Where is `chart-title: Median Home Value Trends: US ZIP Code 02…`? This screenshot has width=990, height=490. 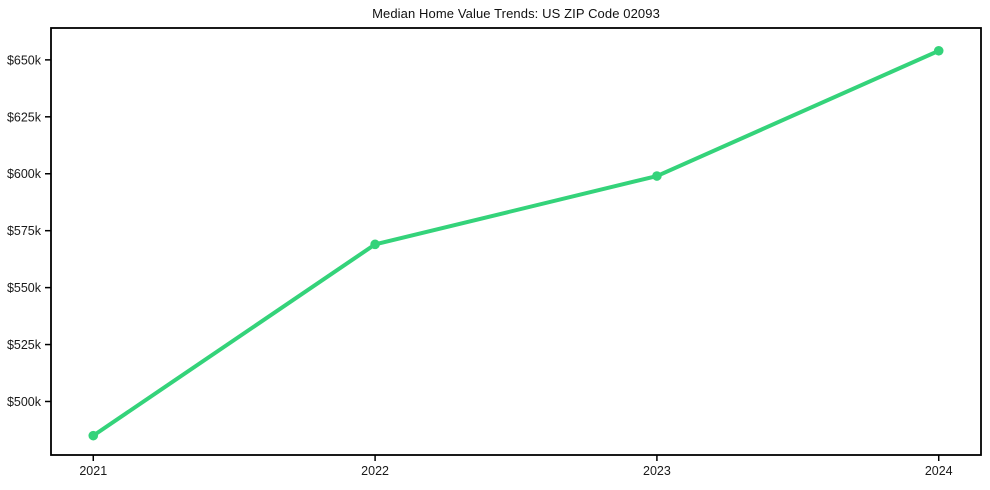
chart-title: Median Home Value Trends: US ZIP Code 02… is located at coordinates (516, 13).